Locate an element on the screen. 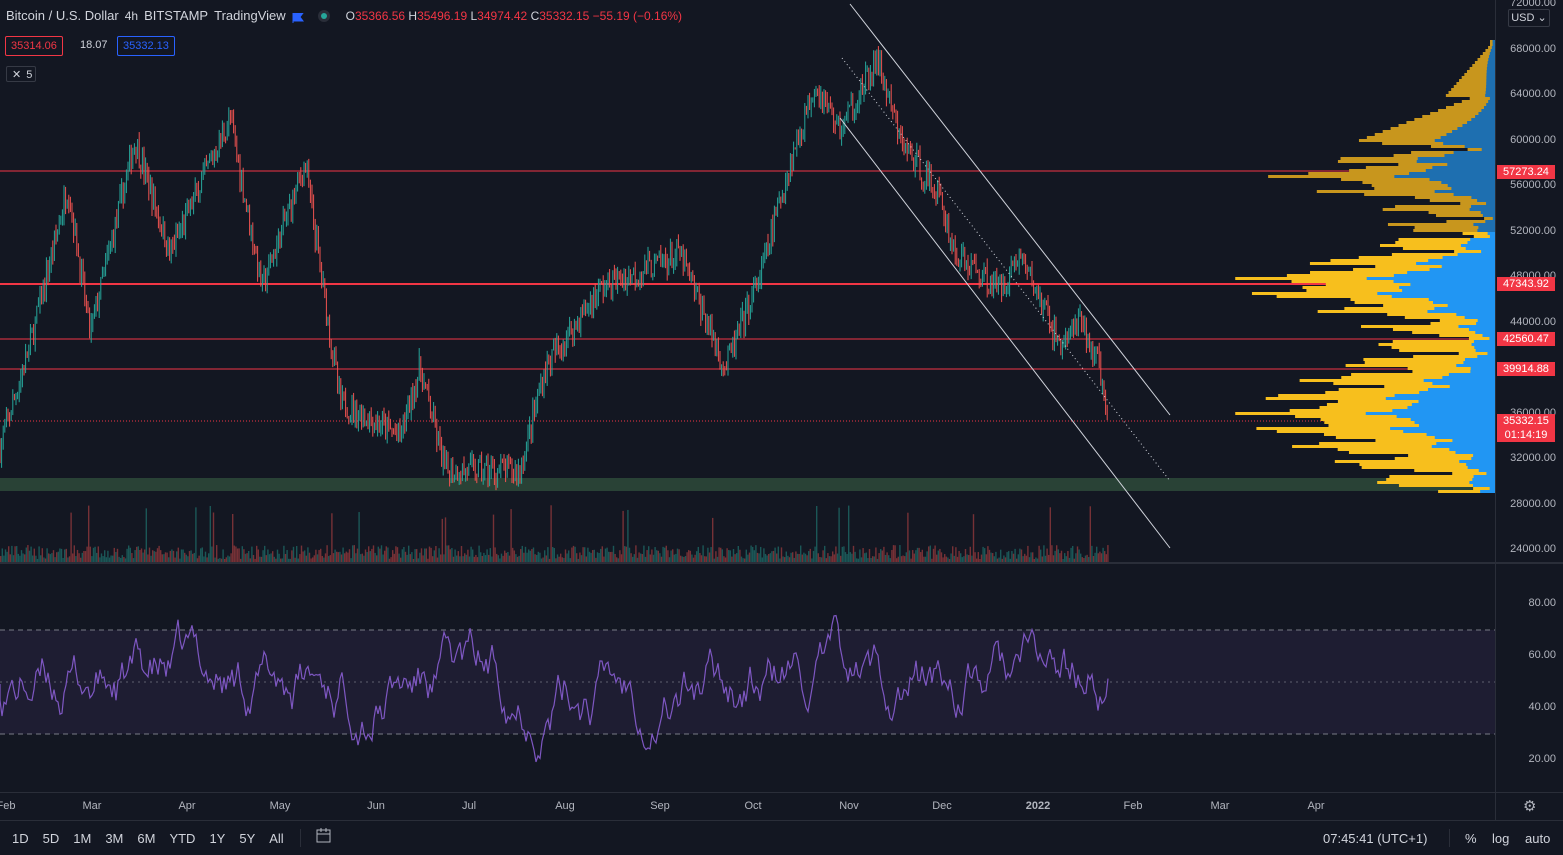 The image size is (1563, 855). channel-lower-line is located at coordinates (1005, 333).